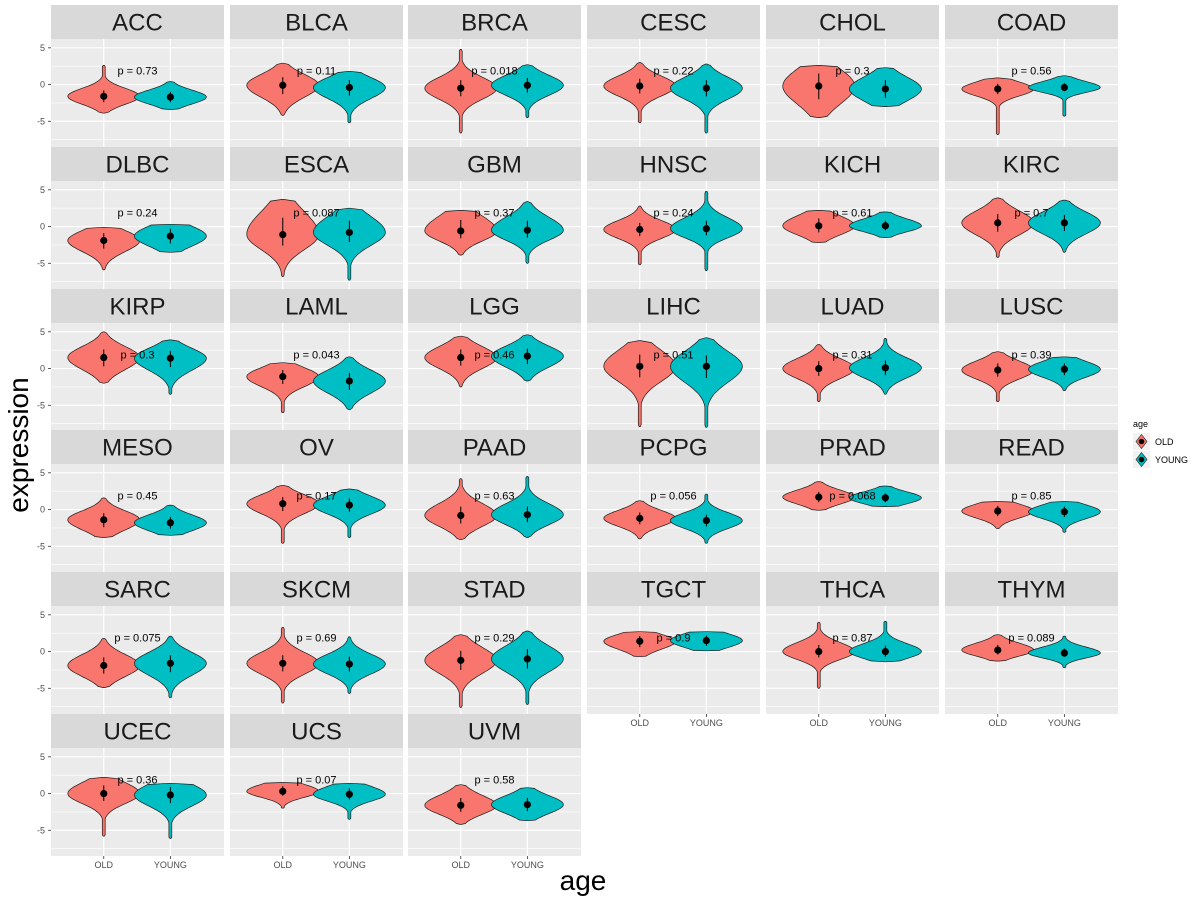  I want to click on p-value-label: p = 0.58, so click(494, 781).